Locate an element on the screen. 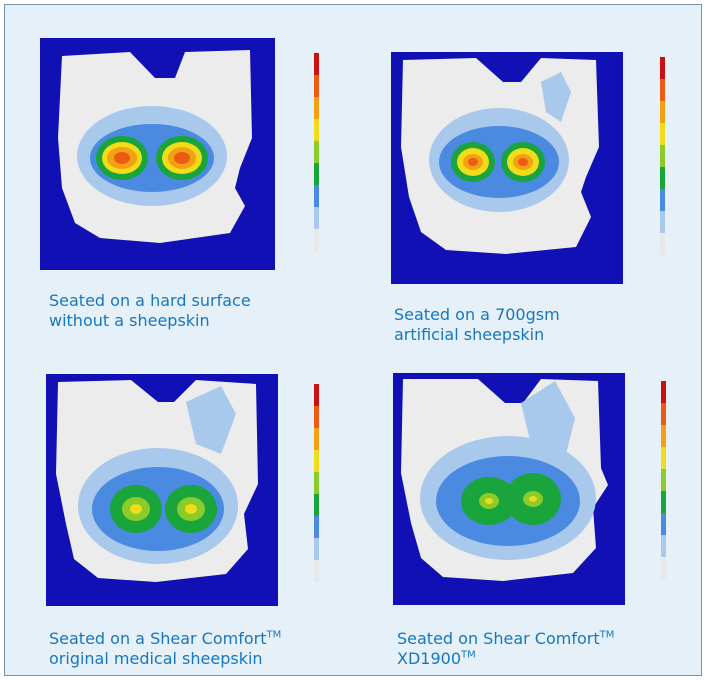 Image resolution: width=710 pixels, height=680 pixels. caption-line: Seated on a Shear ComfortTM is located at coordinates (165, 639).